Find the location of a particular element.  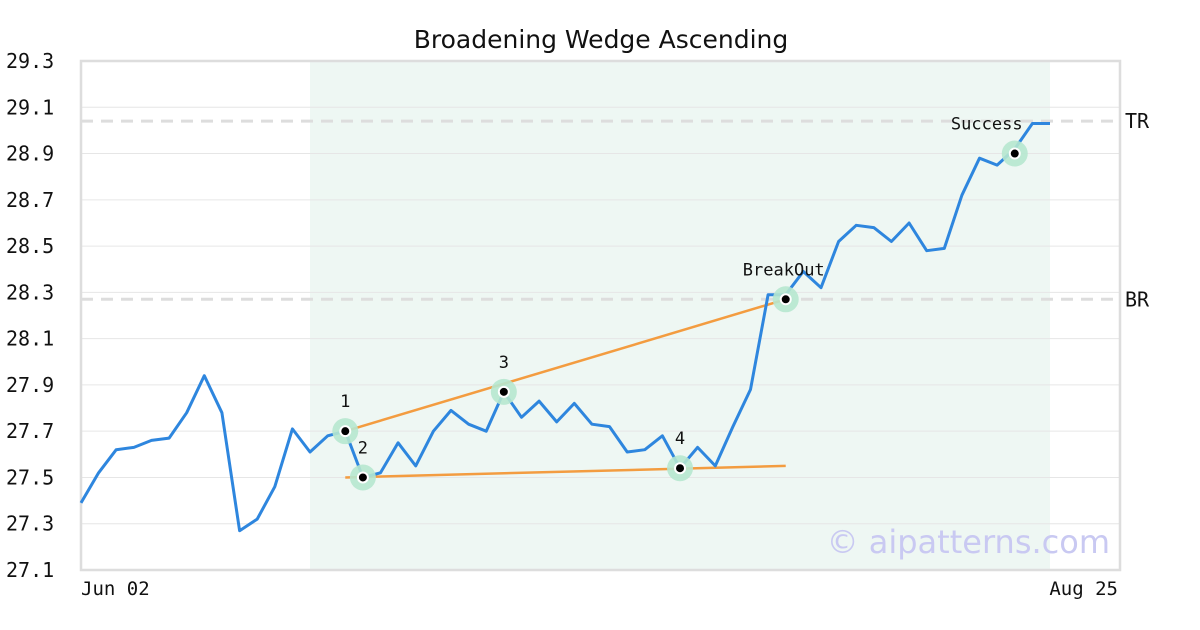

level-label: TR is located at coordinates (1137, 121).